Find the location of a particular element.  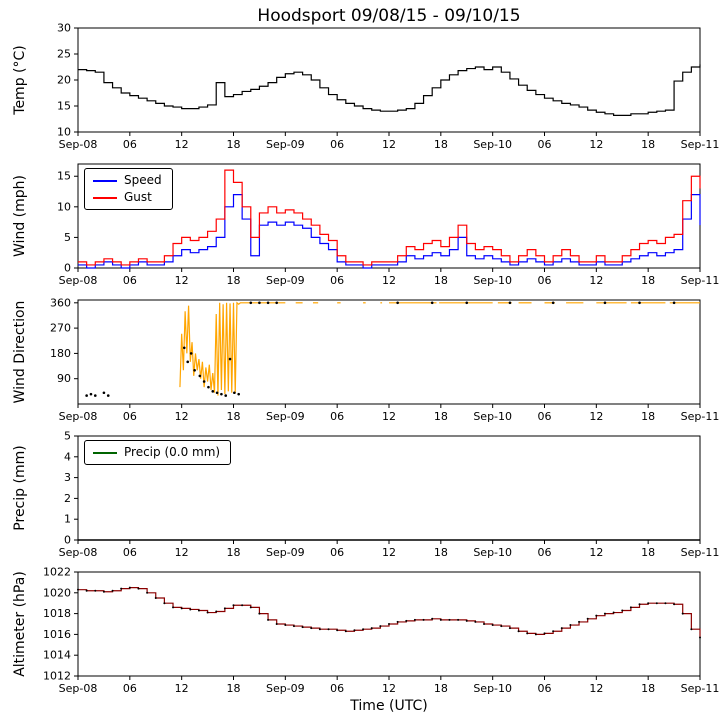

svg-text: 1022 is located at coordinates (57, 572).